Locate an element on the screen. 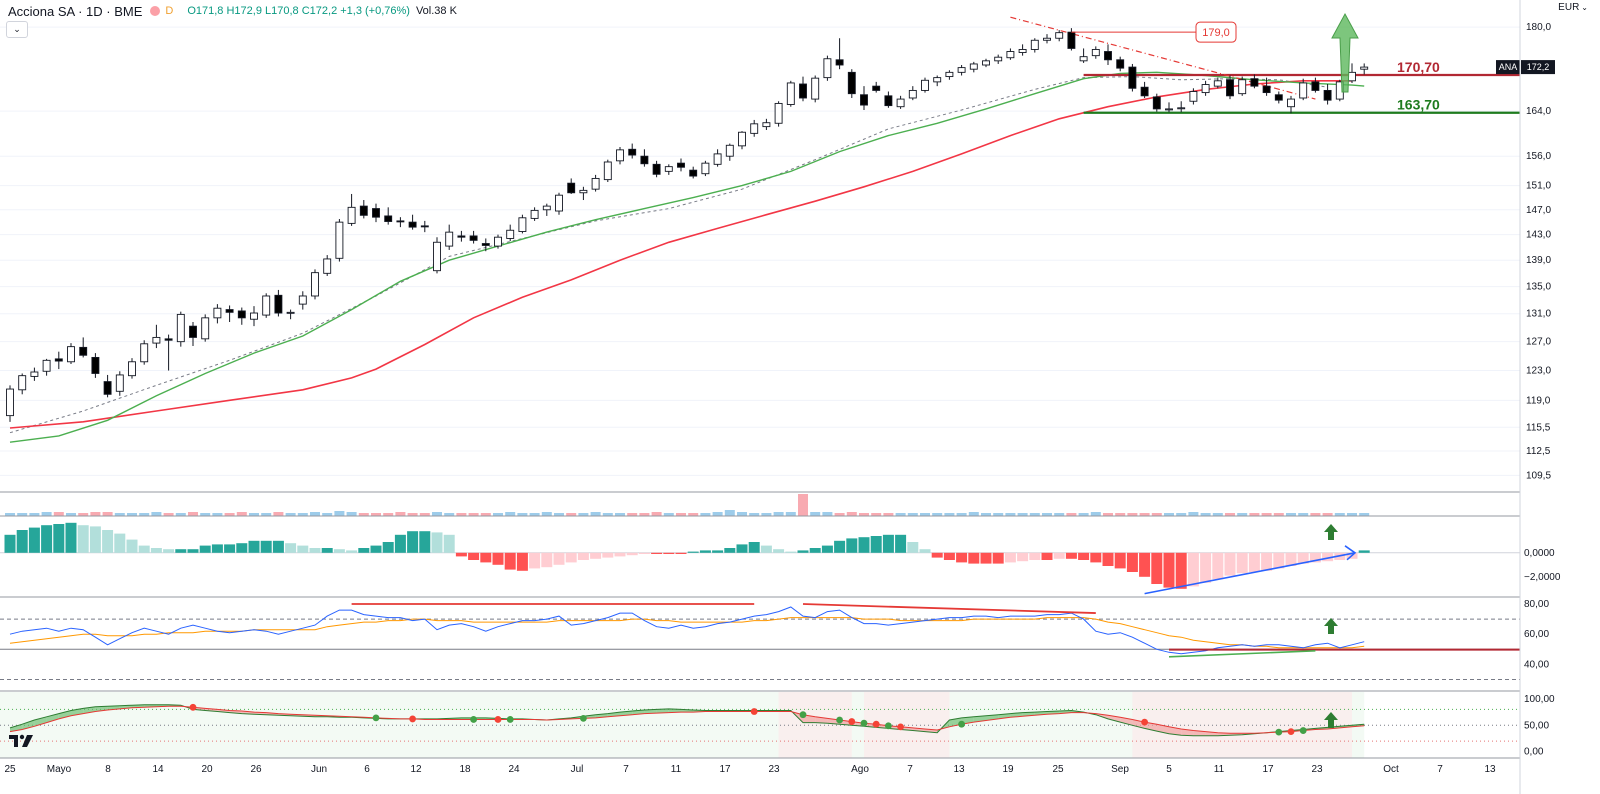 The image size is (1600, 794). currency-selector: EUR ⌄ is located at coordinates (1573, 7).